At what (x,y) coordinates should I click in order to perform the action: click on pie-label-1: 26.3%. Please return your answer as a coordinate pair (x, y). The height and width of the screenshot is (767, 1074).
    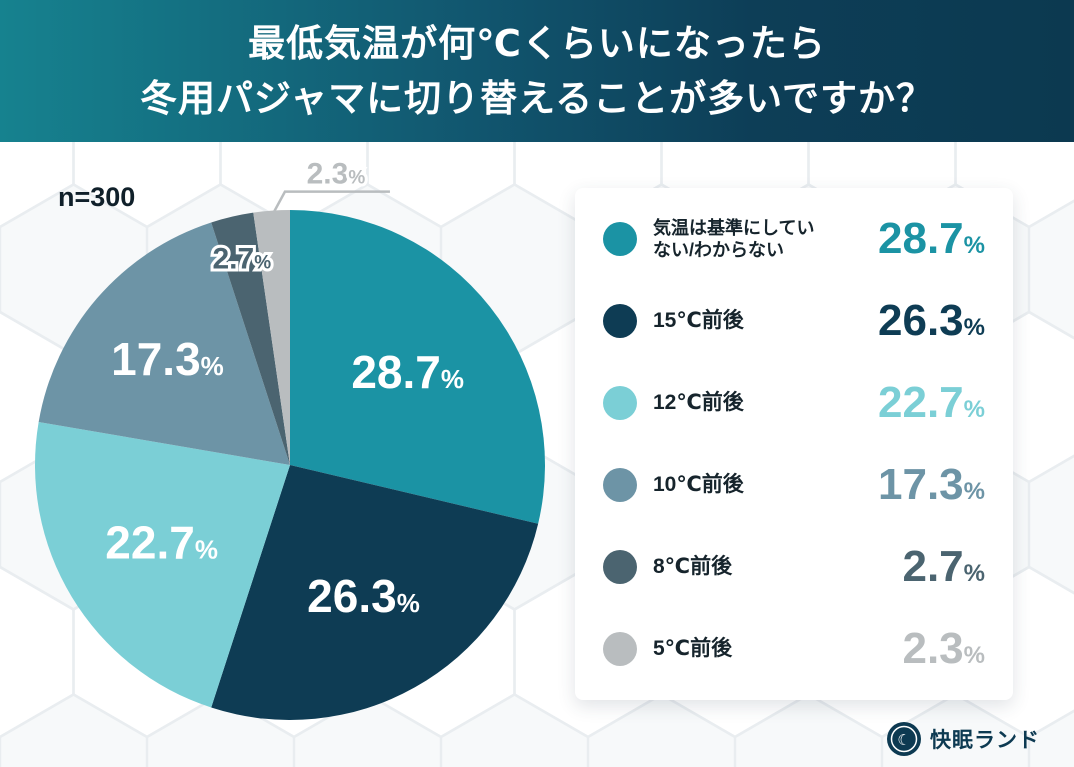
    Looking at the image, I should click on (363, 596).